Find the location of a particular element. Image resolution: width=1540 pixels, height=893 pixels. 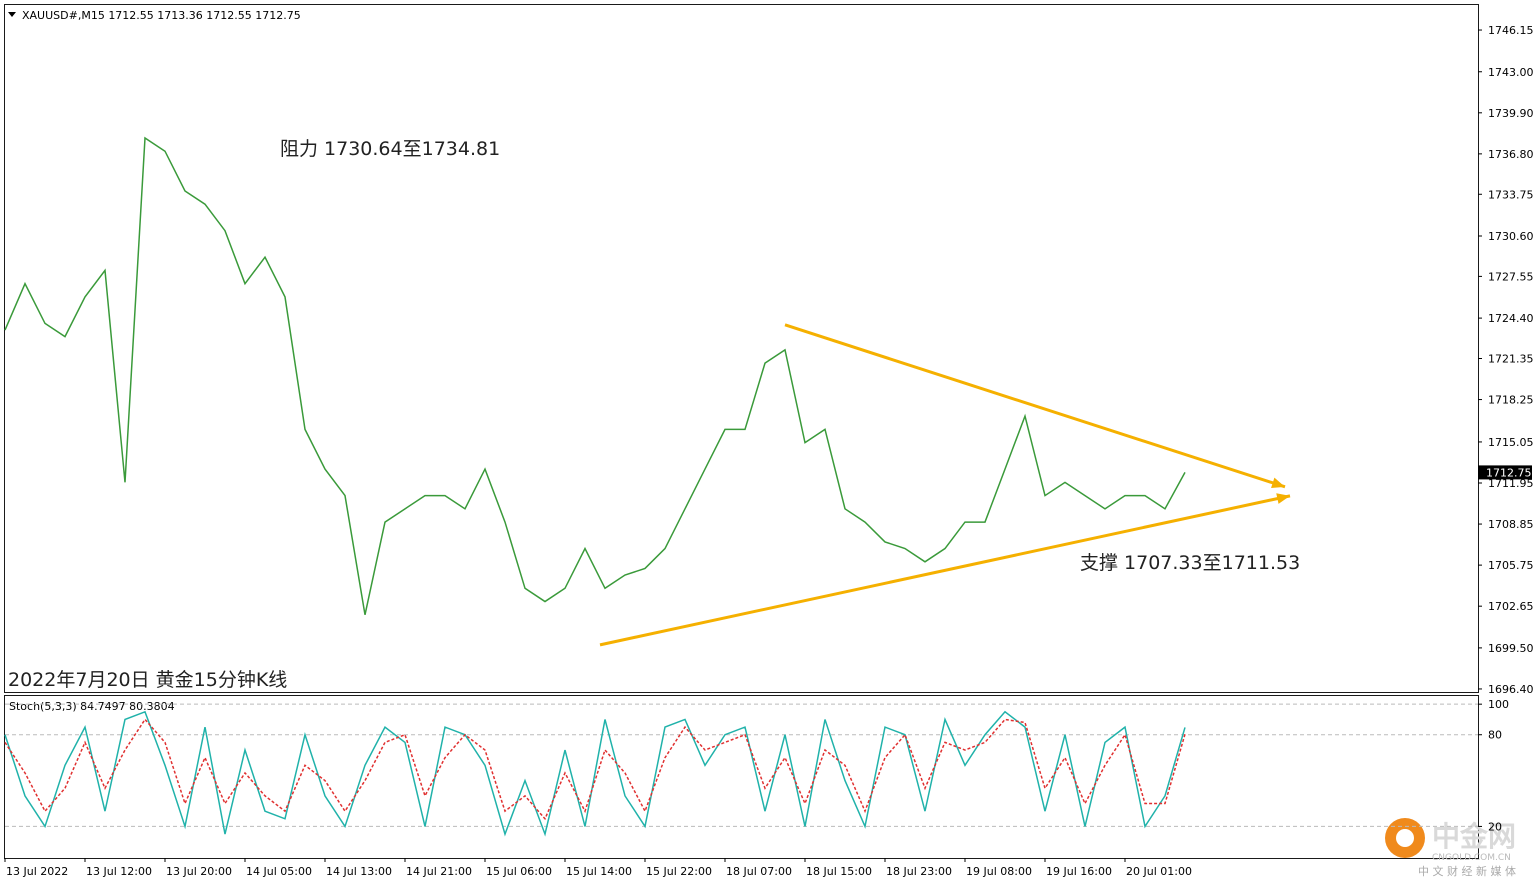

stoch-title: Stoch(5,3,3) 84.7497 80.3804 is located at coordinates (92, 706).